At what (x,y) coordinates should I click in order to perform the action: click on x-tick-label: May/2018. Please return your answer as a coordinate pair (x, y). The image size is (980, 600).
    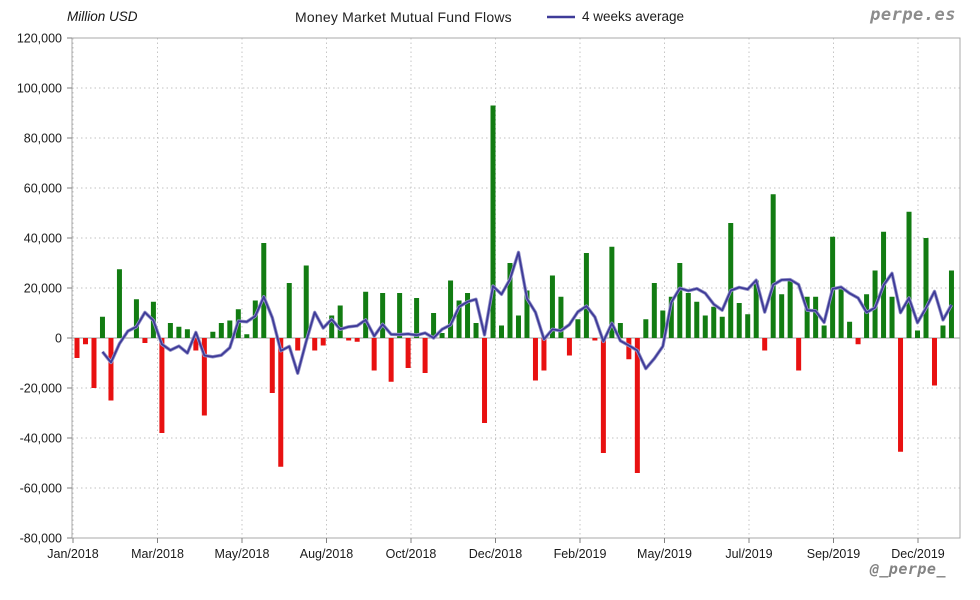
    Looking at the image, I should click on (242, 554).